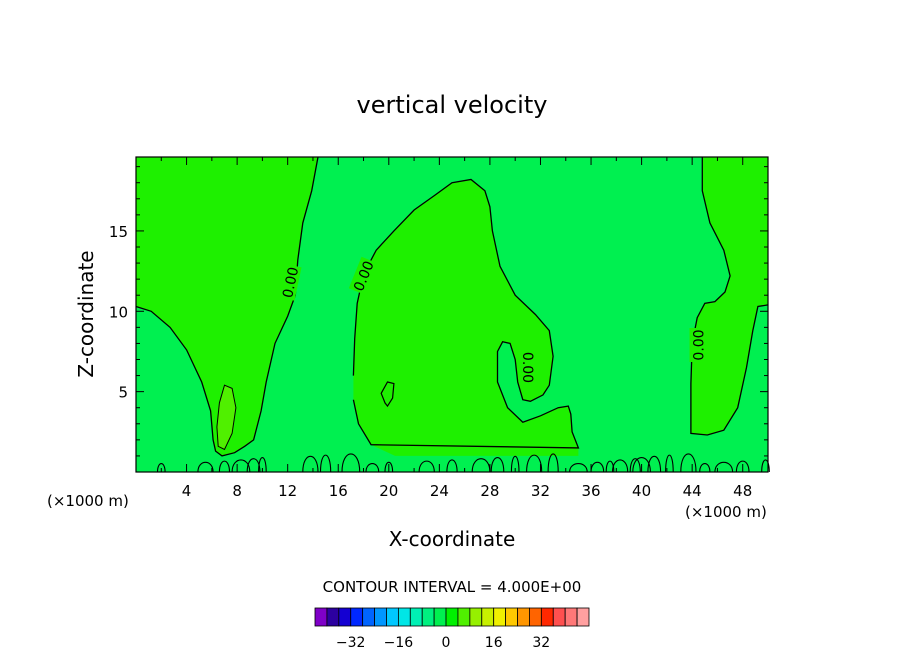  What do you see at coordinates (88, 501) in the screenshot?
I see `x-unit-left: (×1000 m)` at bounding box center [88, 501].